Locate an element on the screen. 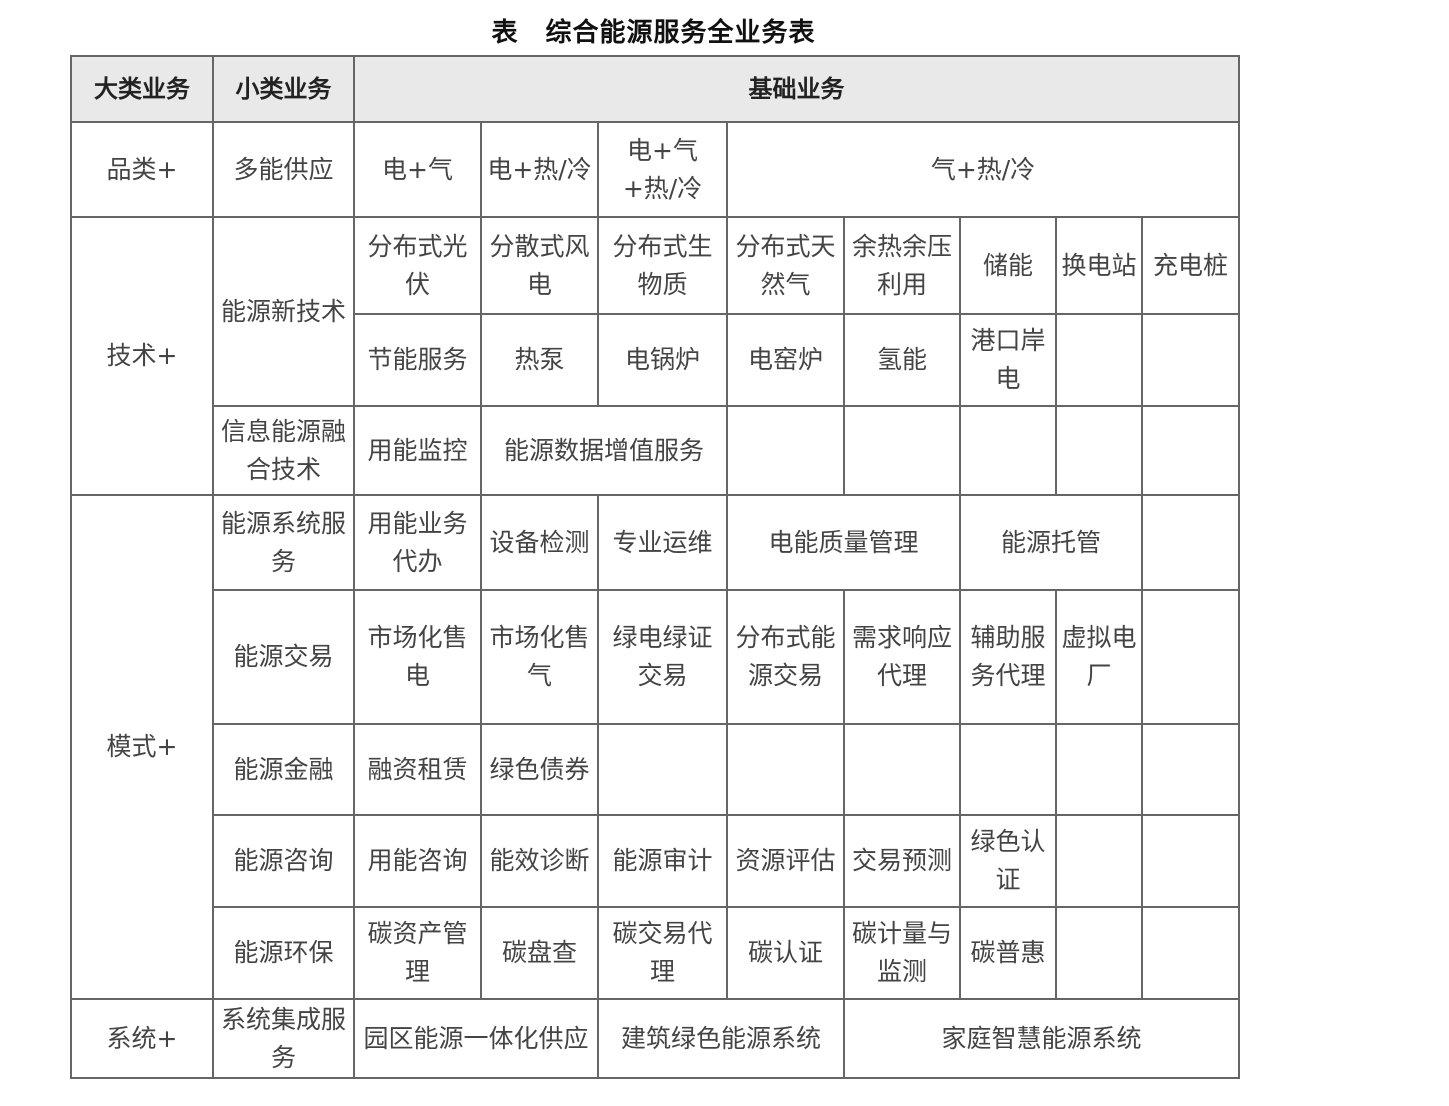  cell: 储能 is located at coordinates (1008, 265).